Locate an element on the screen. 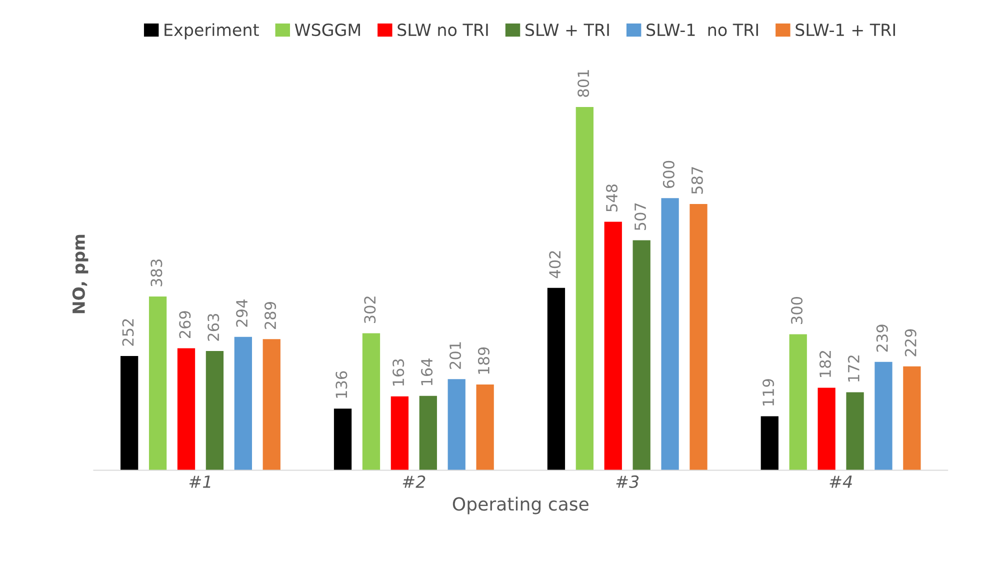  data-label: 163 is located at coordinates (398, 372).